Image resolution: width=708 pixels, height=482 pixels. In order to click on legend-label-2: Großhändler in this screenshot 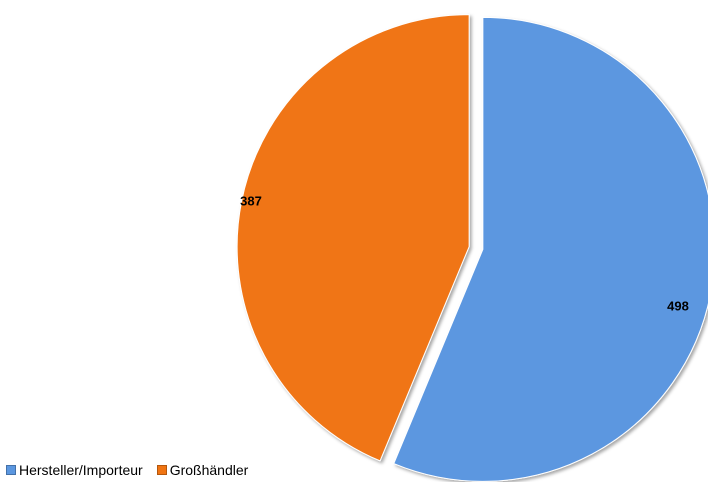, I will do `click(209, 470)`.